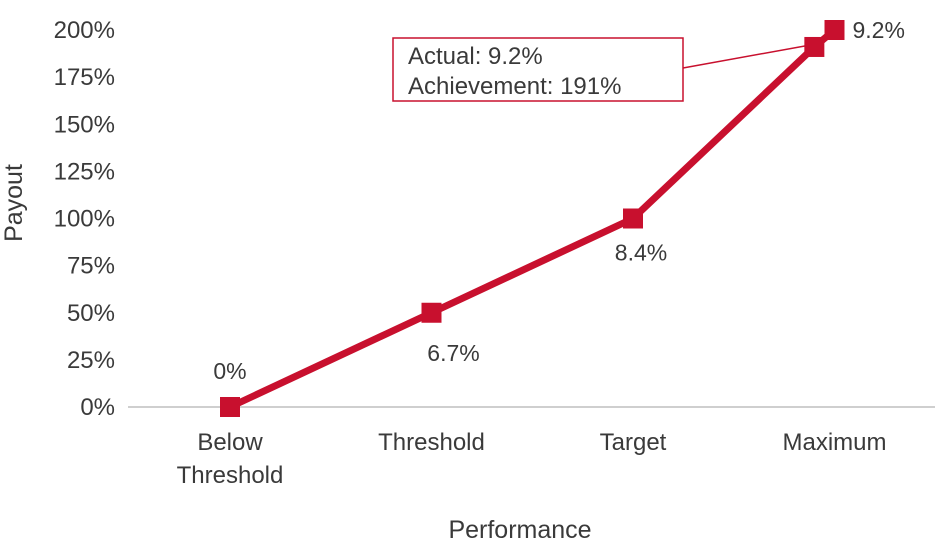 The height and width of the screenshot is (557, 945). I want to click on y-tick-label: 175%, so click(84, 77).